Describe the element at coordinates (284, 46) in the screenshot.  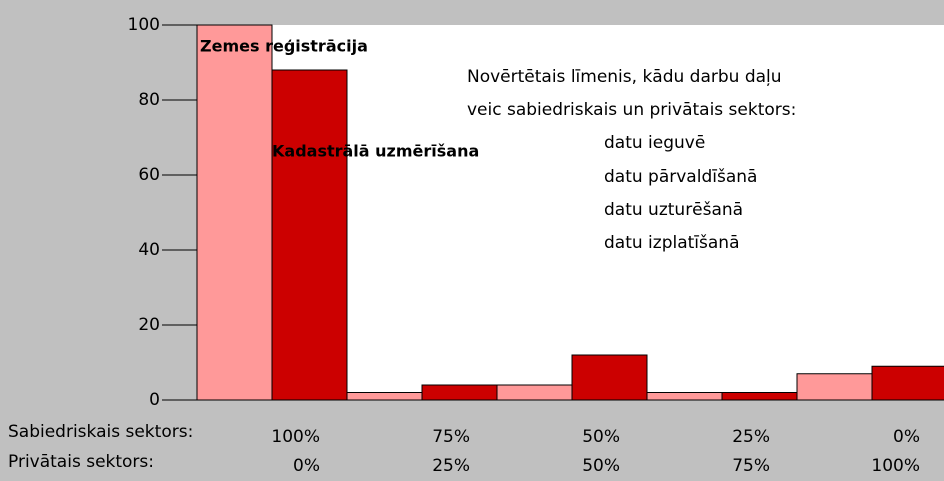
I see `legend-label: Zemes reģistrācija` at that location.